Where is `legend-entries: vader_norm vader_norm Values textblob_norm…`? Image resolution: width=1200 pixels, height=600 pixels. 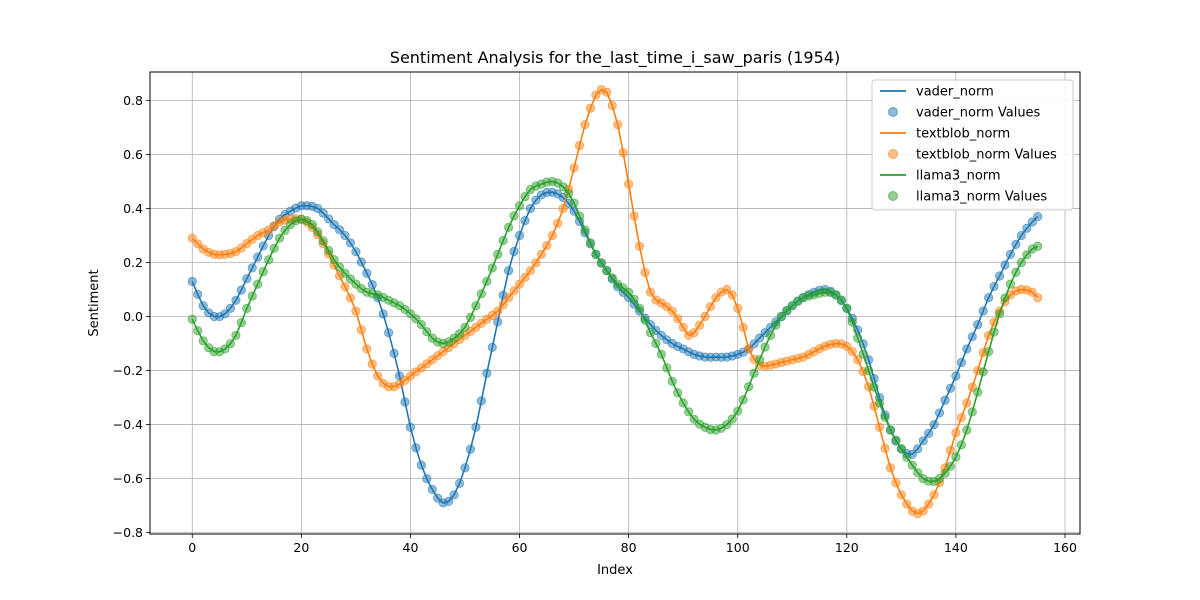
legend-entries: vader_norm vader_norm Values textblob_norm… is located at coordinates (968, 145).